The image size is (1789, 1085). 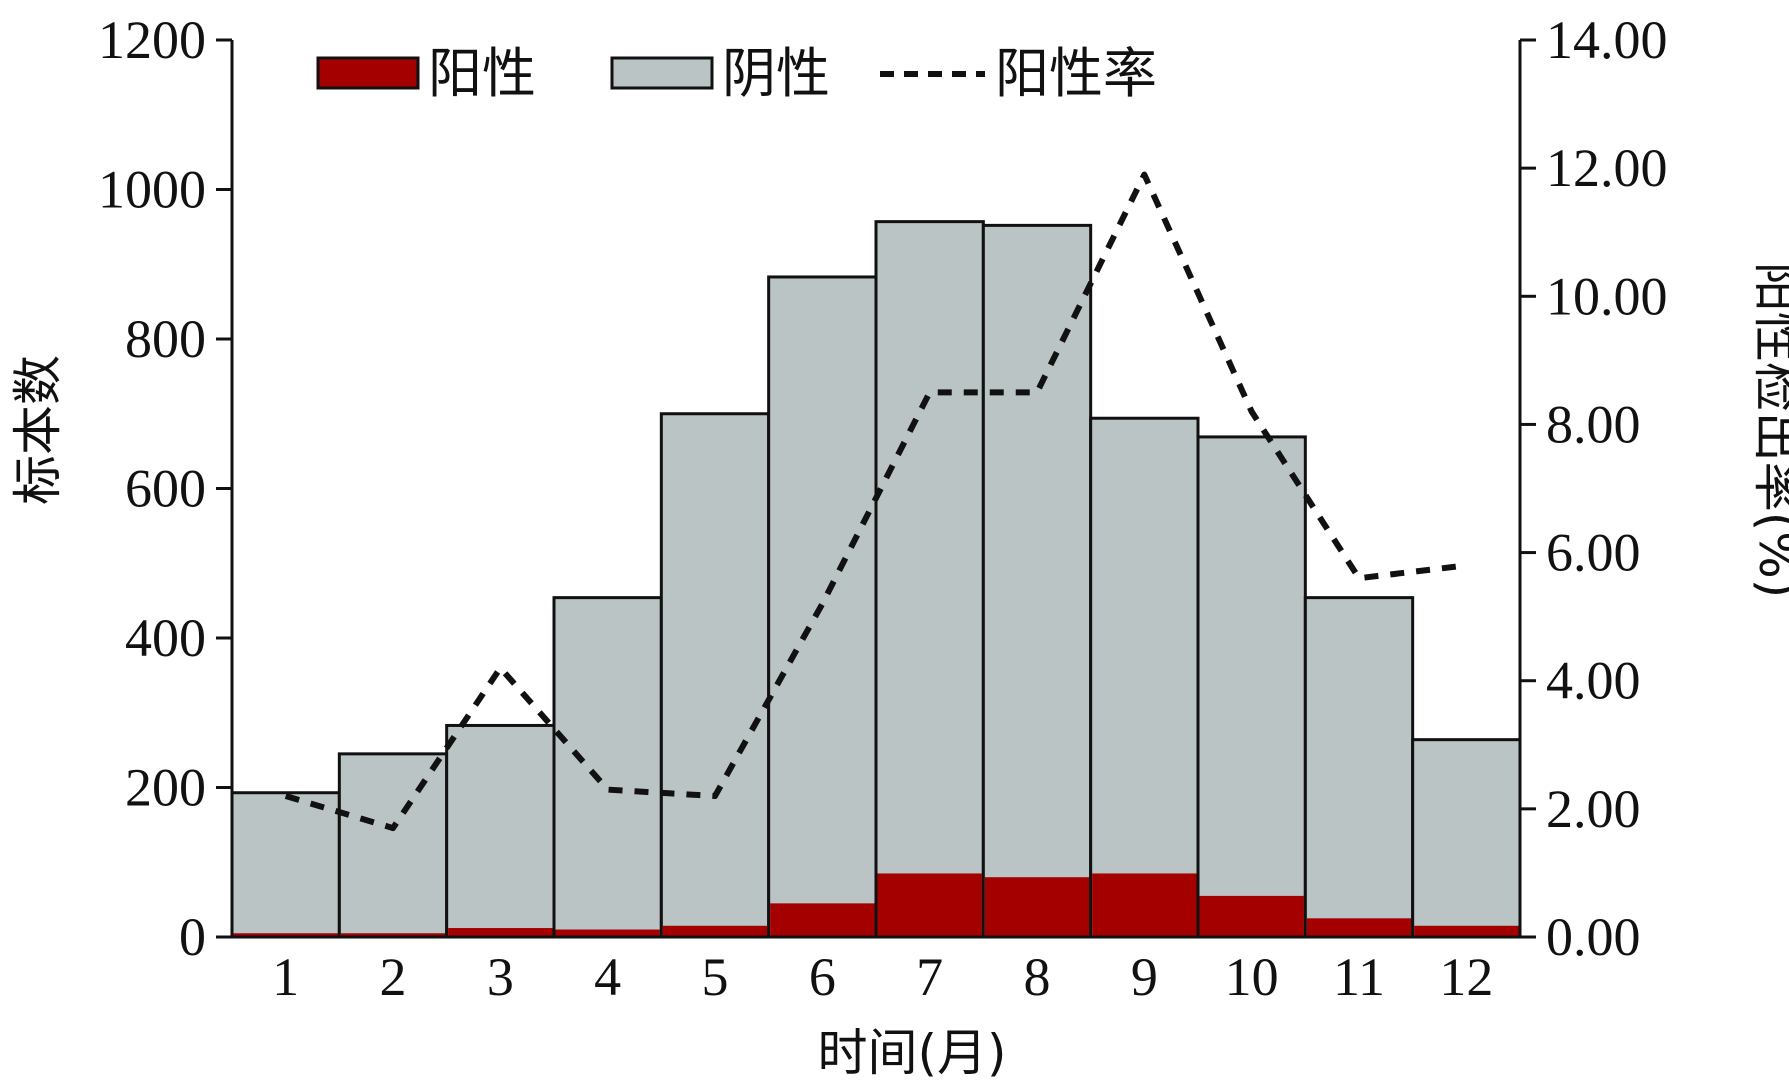 I want to click on y2-tick-label: 8.00, so click(x=1593, y=424).